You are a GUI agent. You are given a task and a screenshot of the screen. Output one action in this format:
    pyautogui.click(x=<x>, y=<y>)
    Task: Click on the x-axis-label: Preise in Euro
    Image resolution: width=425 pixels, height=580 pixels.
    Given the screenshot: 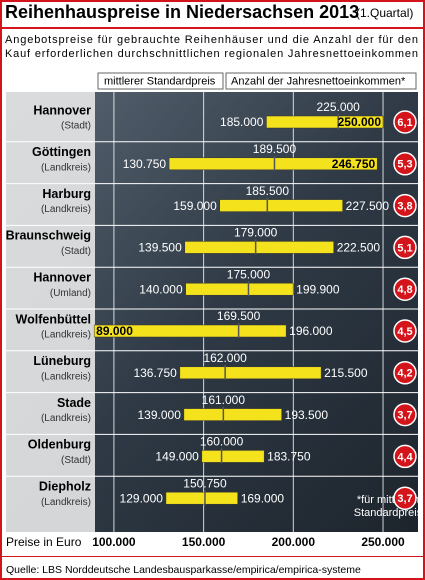 What is the action you would take?
    pyautogui.click(x=44, y=542)
    